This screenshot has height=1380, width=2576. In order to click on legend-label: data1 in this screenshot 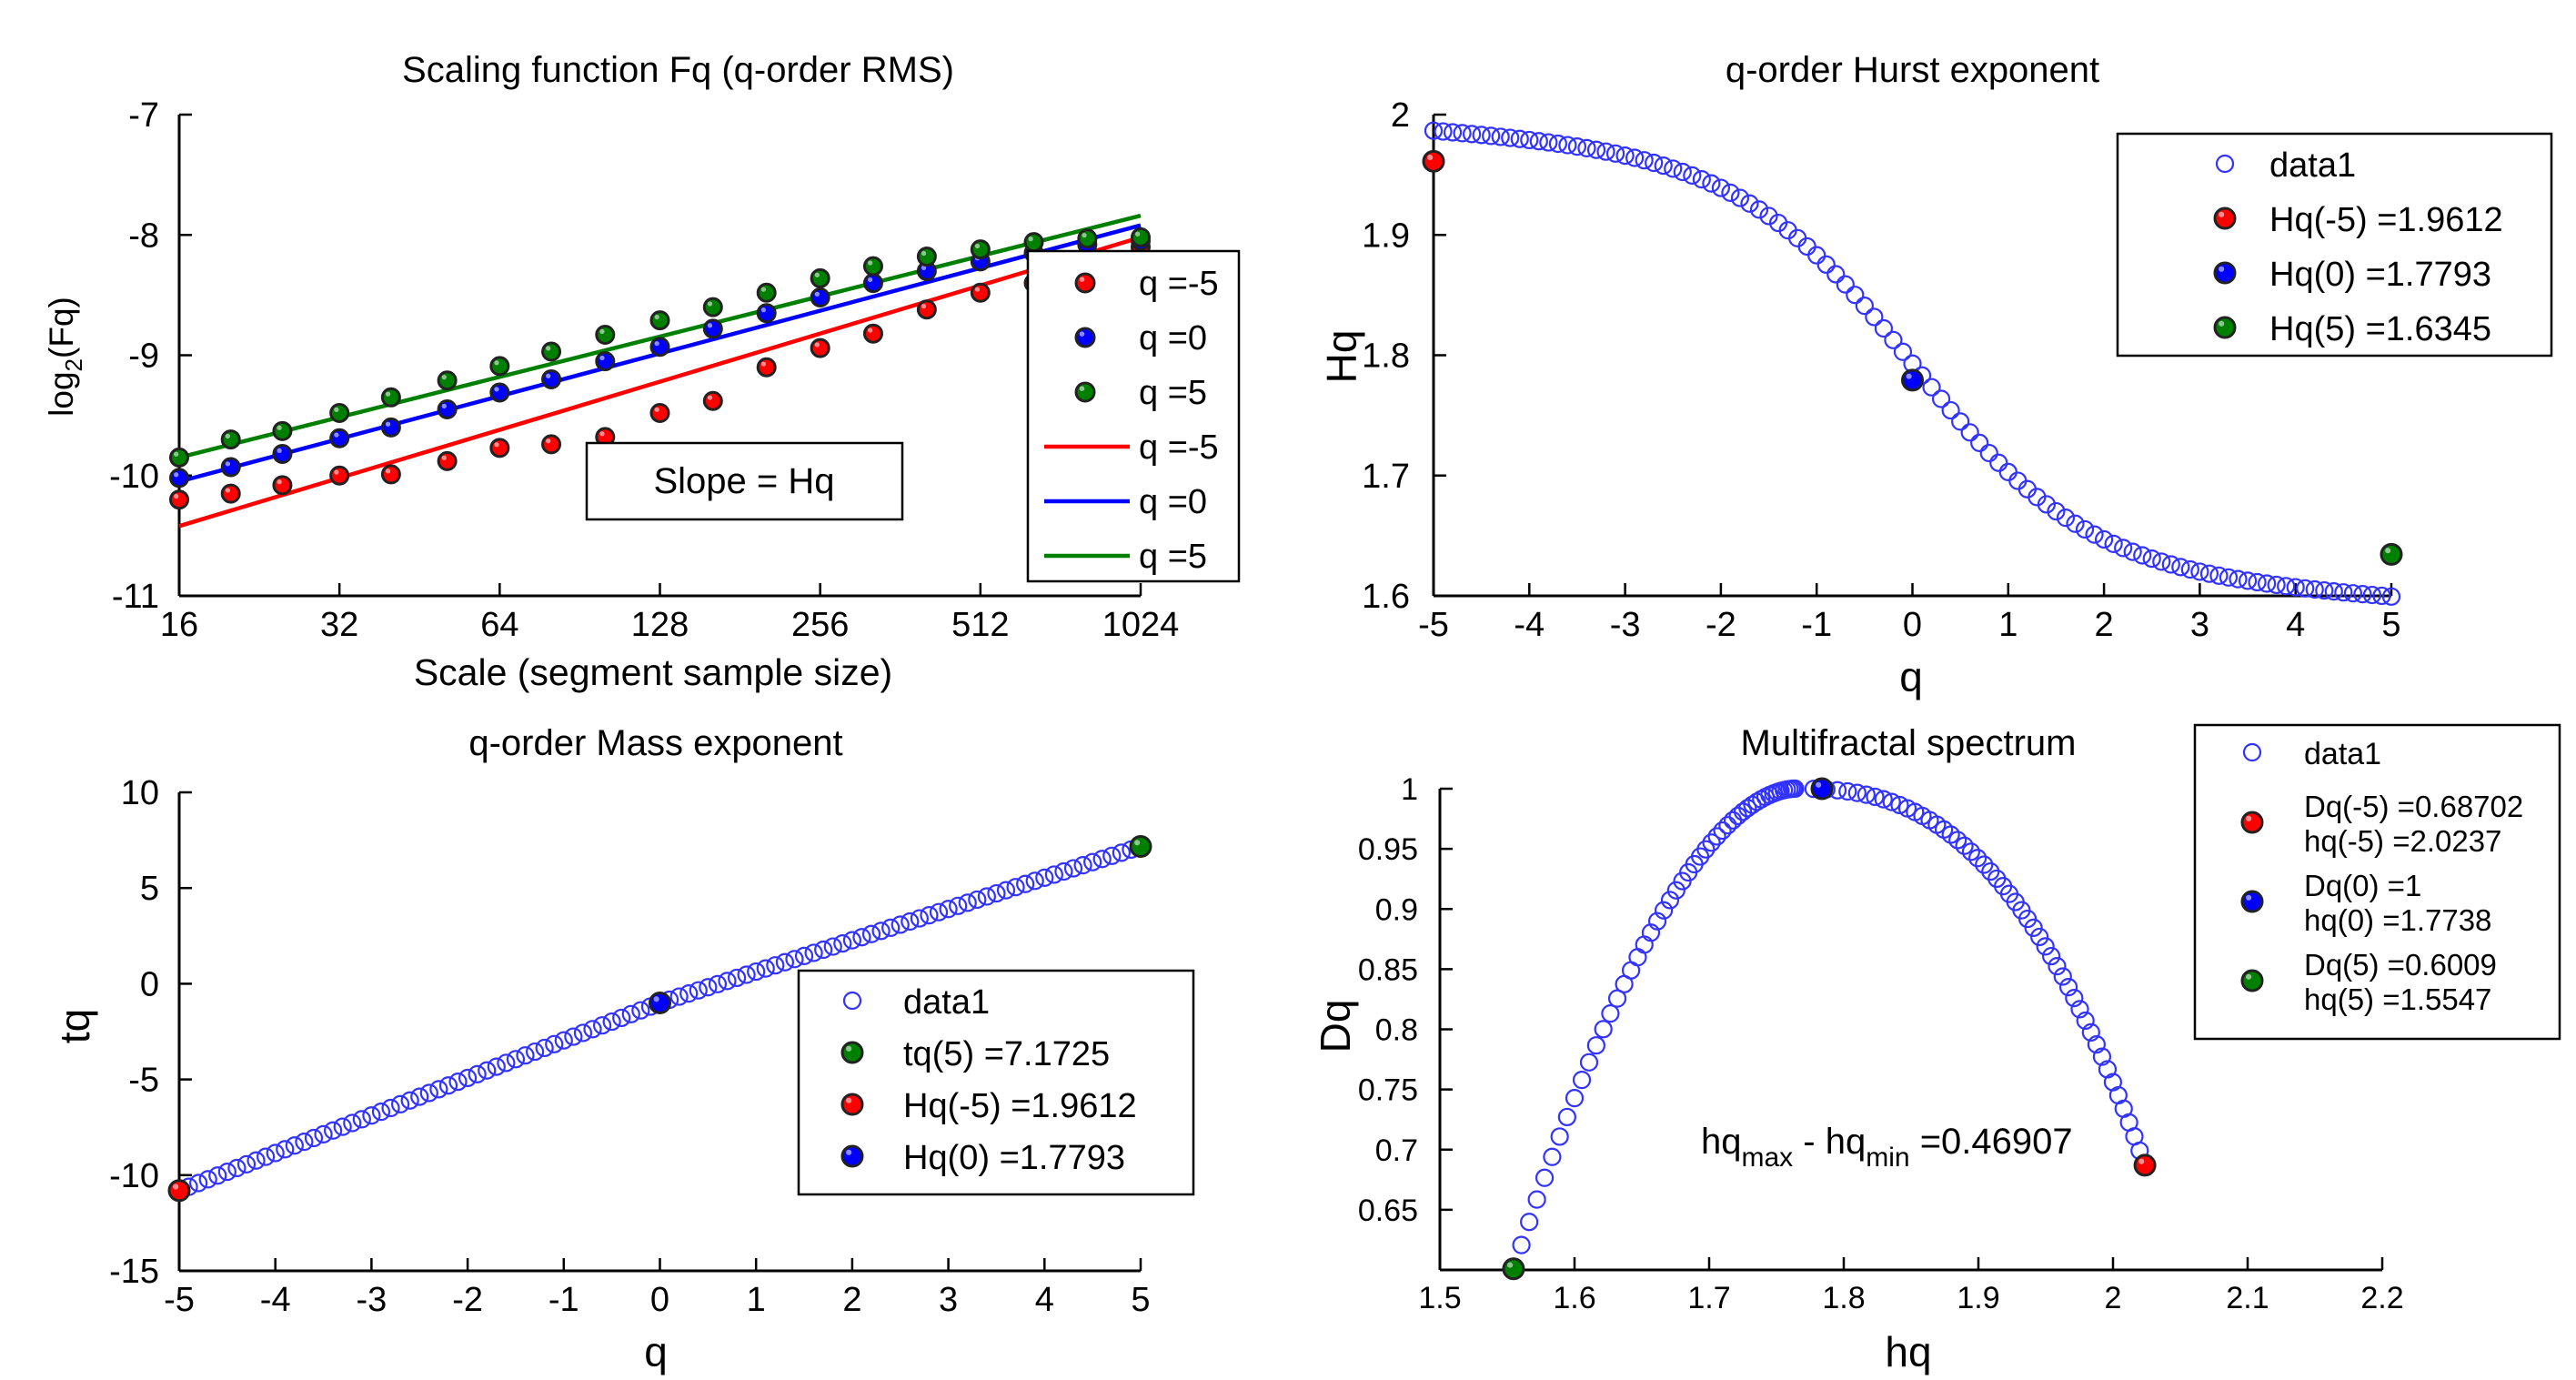, I will do `click(2312, 165)`.